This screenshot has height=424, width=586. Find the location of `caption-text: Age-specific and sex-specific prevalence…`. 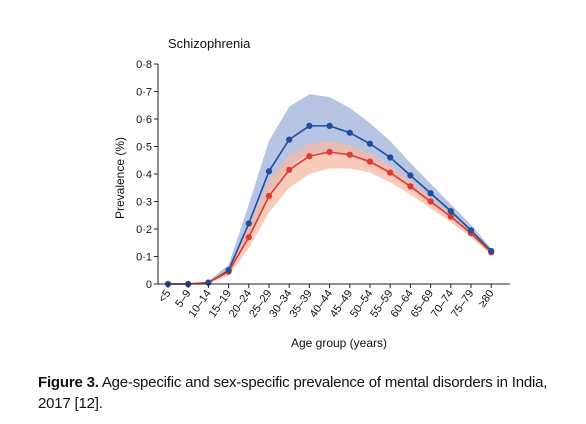

caption-text: Age-specific and sex-specific prevalence… is located at coordinates (293, 393).